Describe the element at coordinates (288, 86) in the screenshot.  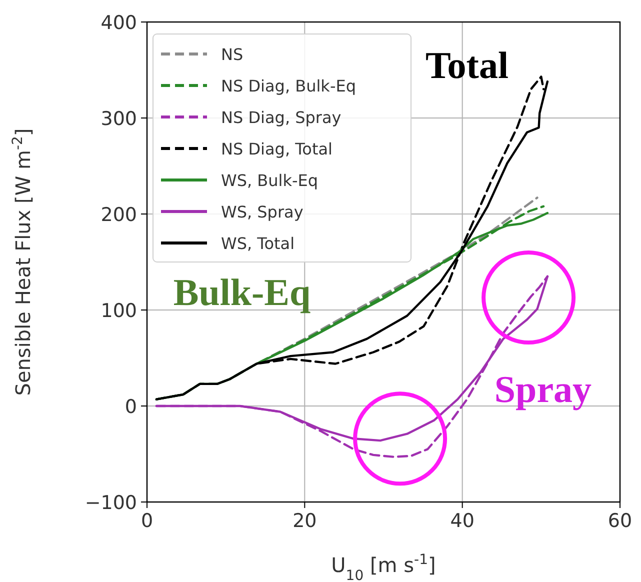
I see `legend-label: NS Diag, Bulk-Eq` at that location.